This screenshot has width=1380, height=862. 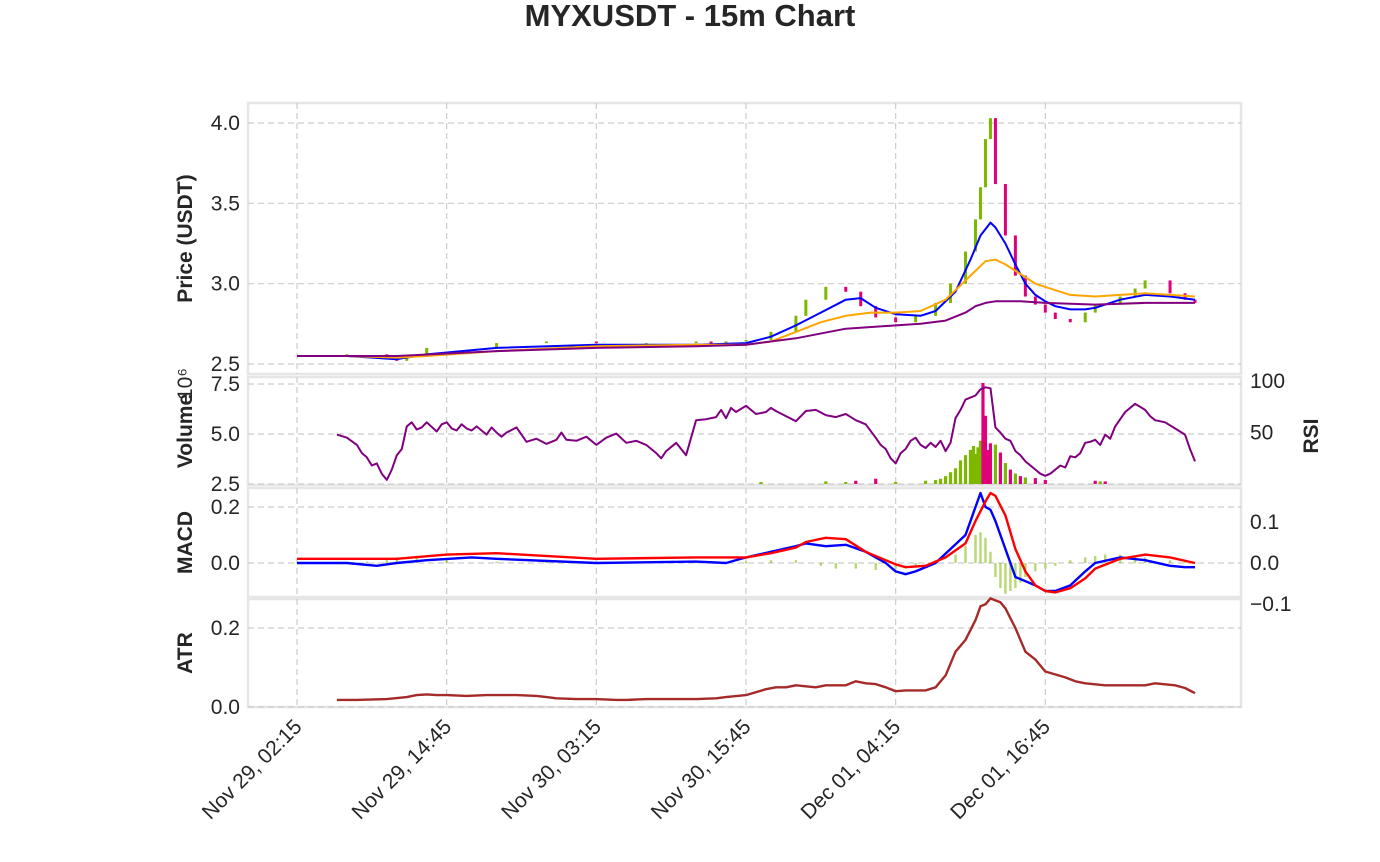 What do you see at coordinates (185, 542) in the screenshot?
I see `macd-ylabel: MACD` at bounding box center [185, 542].